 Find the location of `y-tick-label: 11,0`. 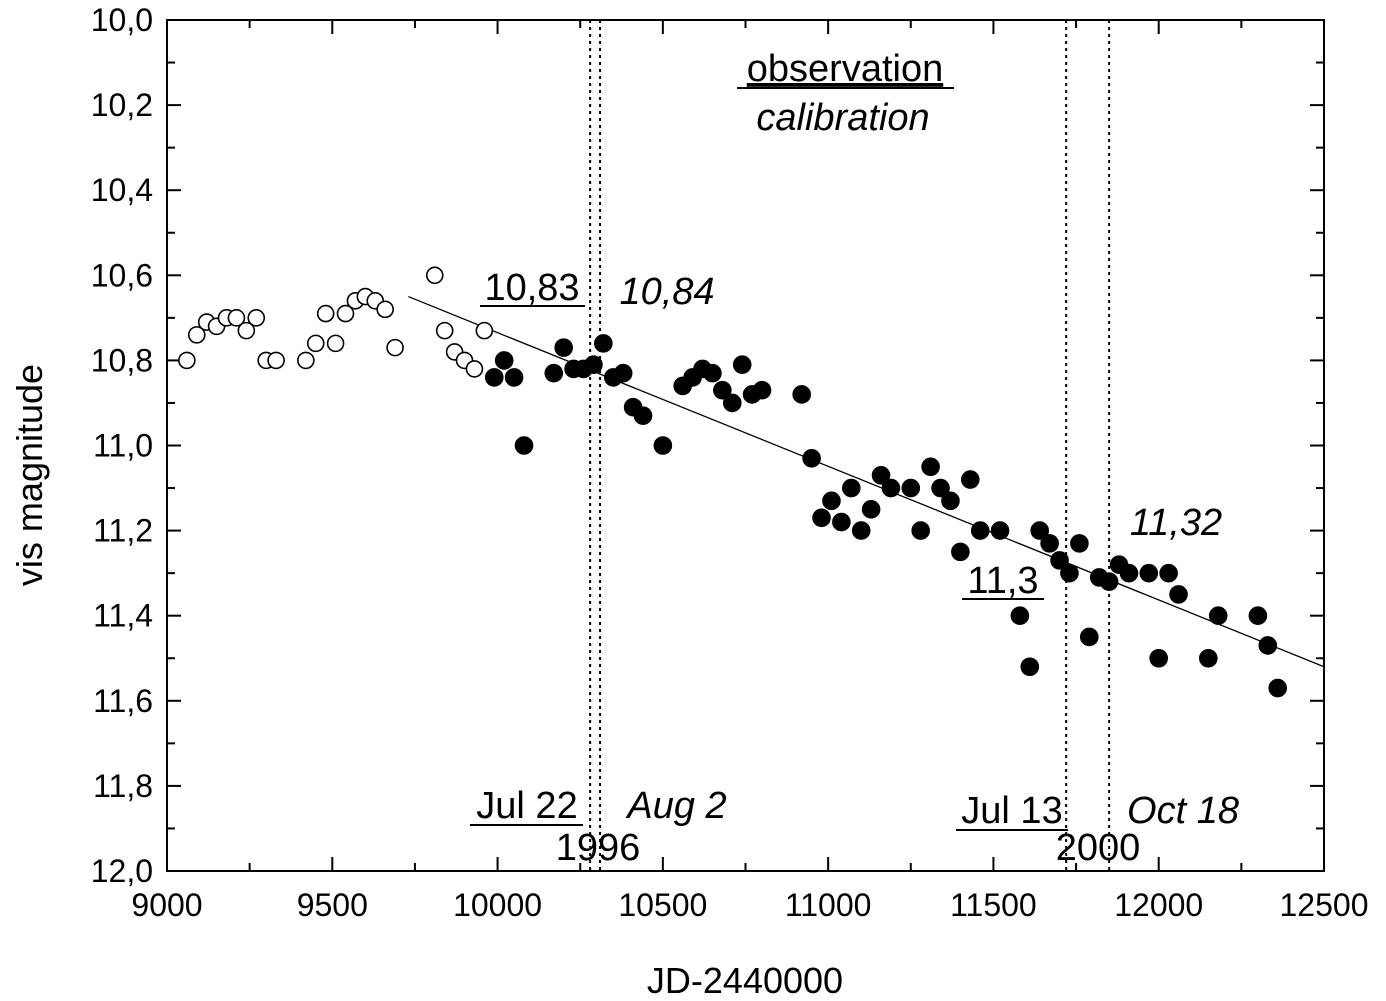

y-tick-label: 11,0 is located at coordinates (123, 446).